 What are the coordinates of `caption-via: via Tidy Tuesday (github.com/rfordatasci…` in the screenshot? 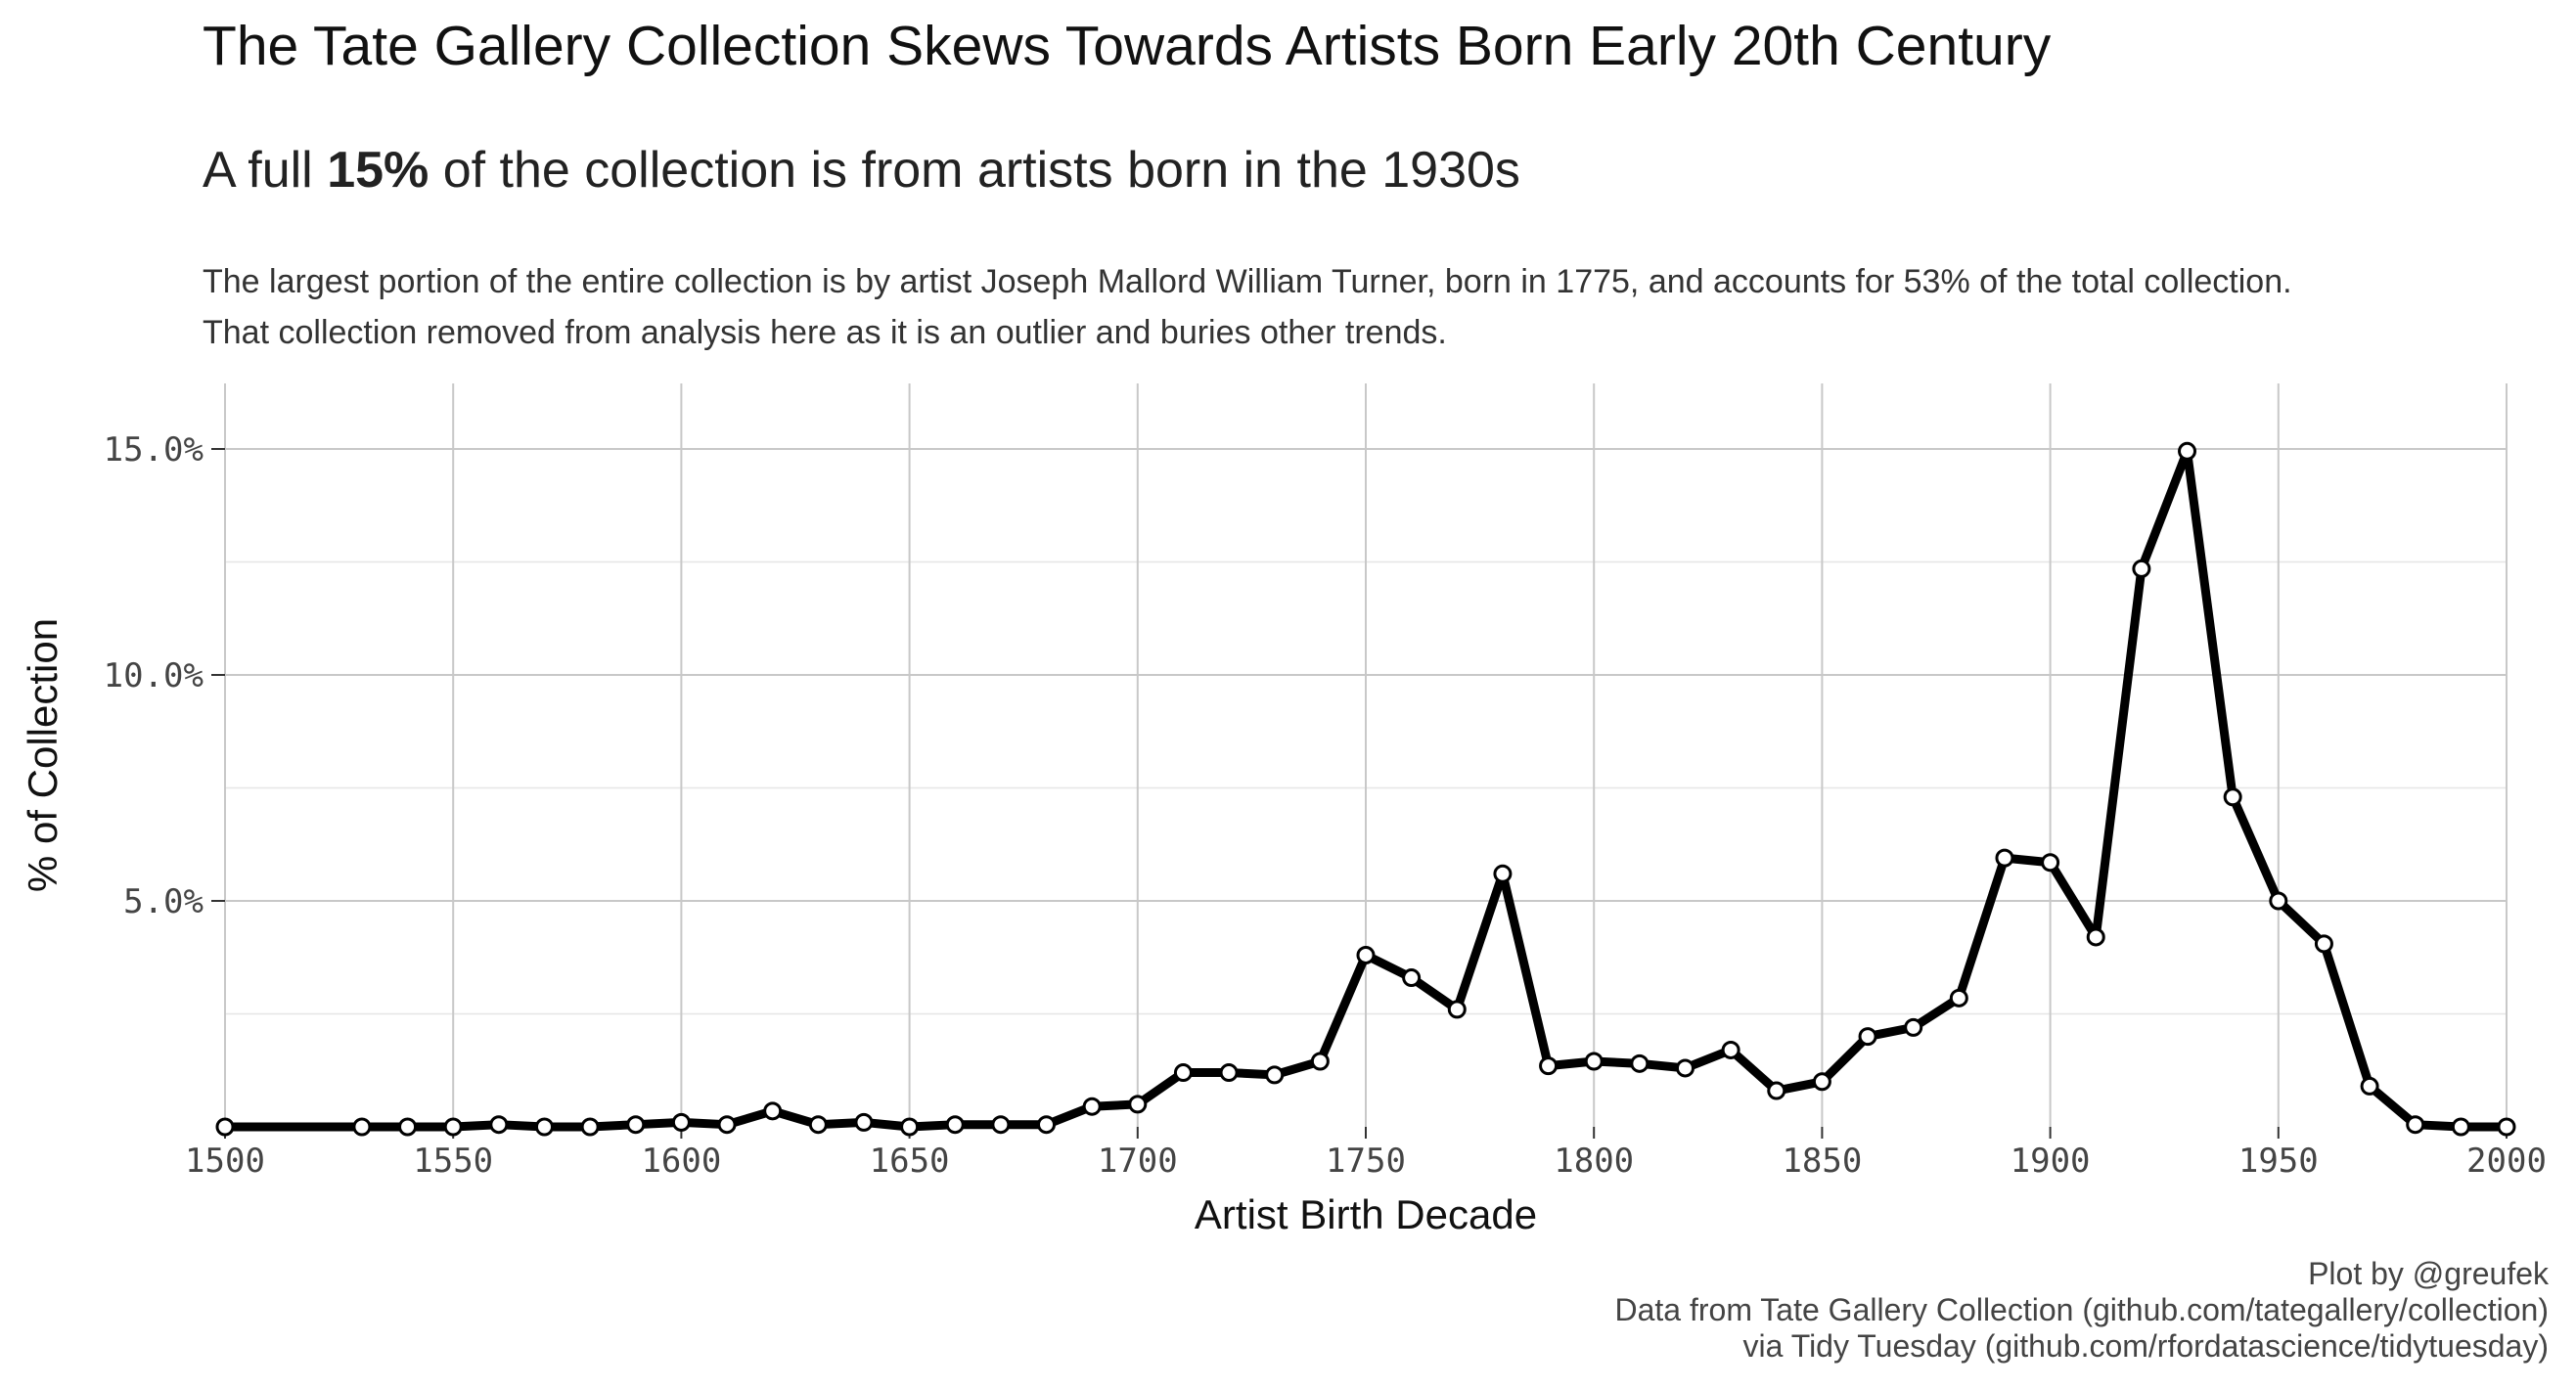 It's located at (2145, 1346).